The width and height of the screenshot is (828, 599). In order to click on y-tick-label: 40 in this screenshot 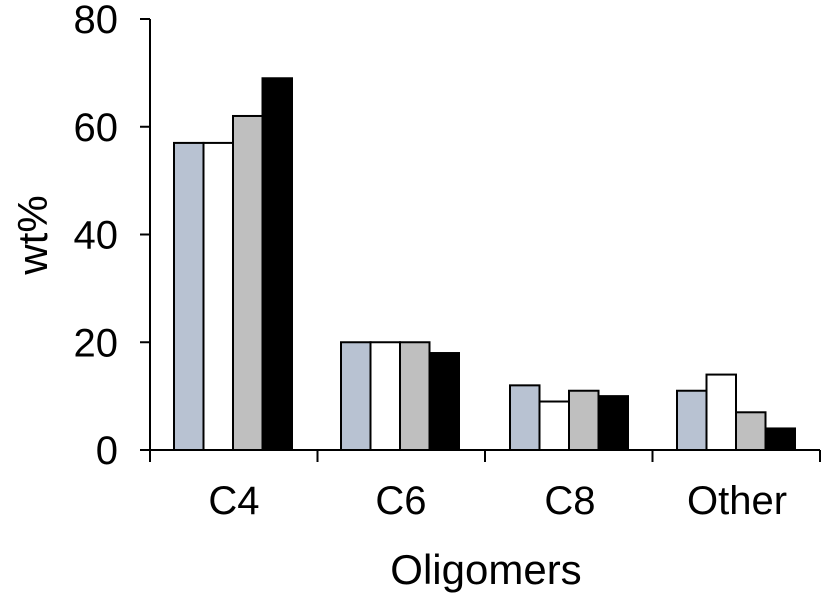, I will do `click(96, 236)`.